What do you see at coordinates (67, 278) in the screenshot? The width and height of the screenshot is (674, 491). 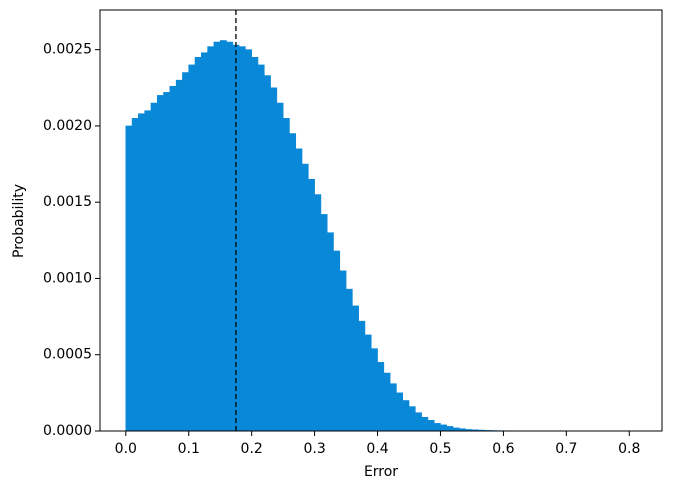 I see `y-tick-label: 0.0010` at bounding box center [67, 278].